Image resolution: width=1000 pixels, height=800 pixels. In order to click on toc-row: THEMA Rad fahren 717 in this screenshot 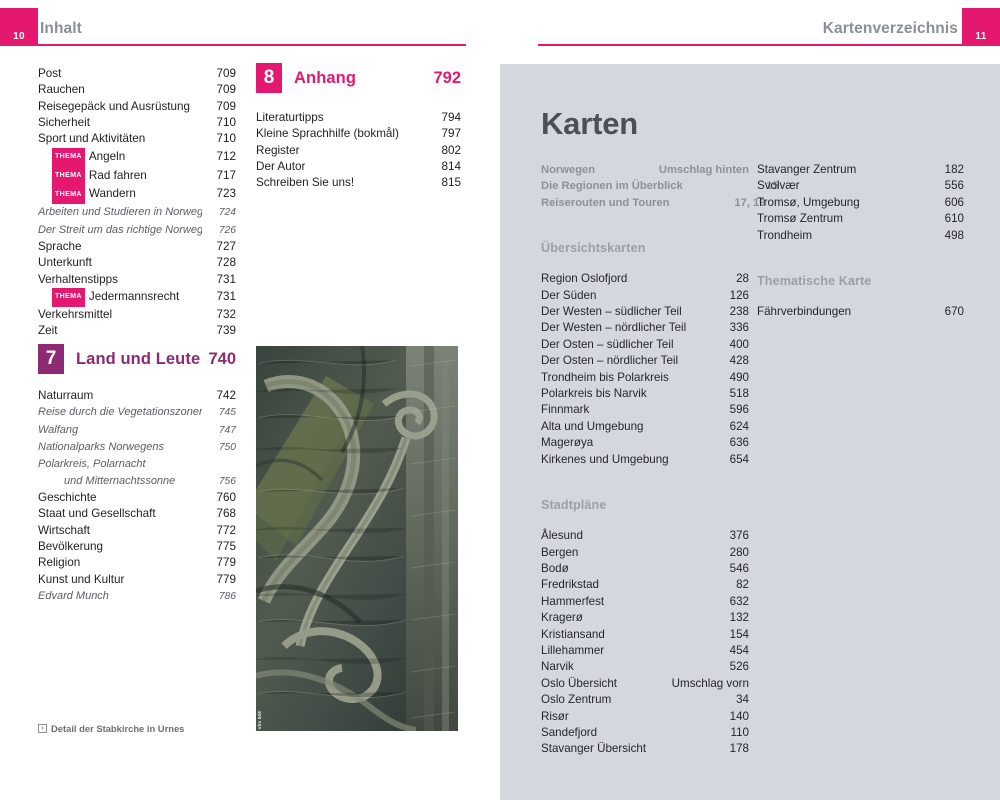, I will do `click(137, 176)`.